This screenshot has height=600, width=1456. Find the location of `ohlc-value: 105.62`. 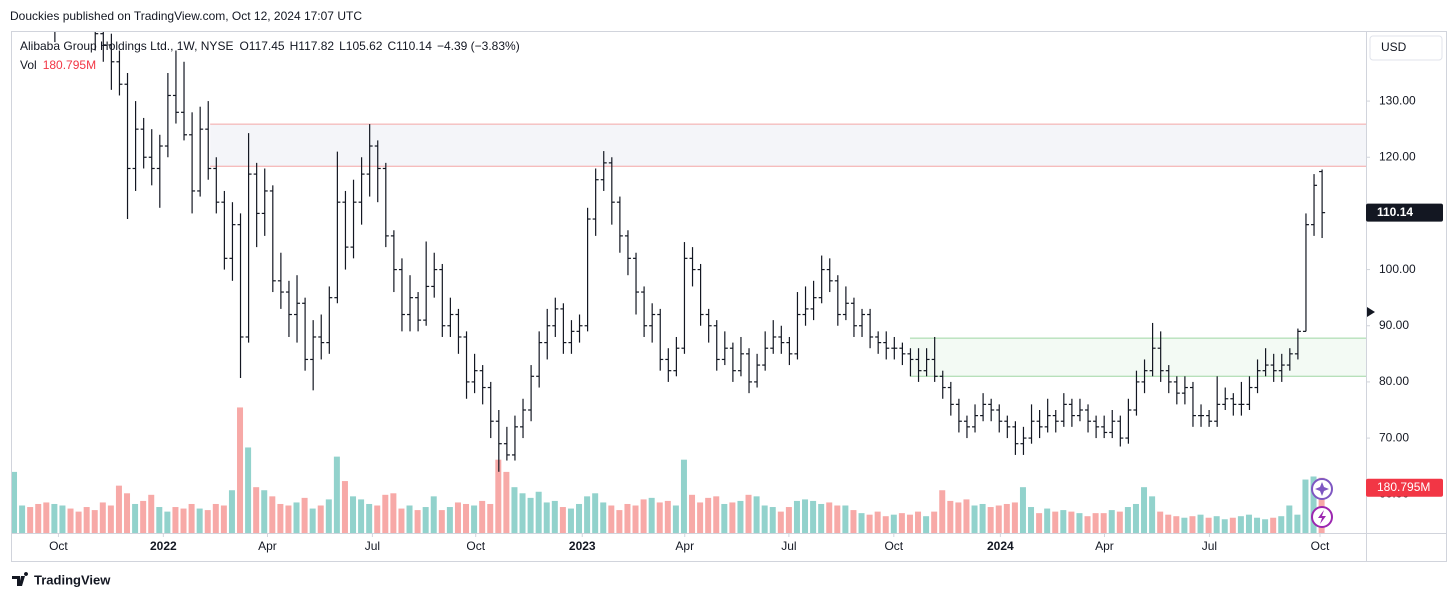

ohlc-value: 105.62 is located at coordinates (364, 46).